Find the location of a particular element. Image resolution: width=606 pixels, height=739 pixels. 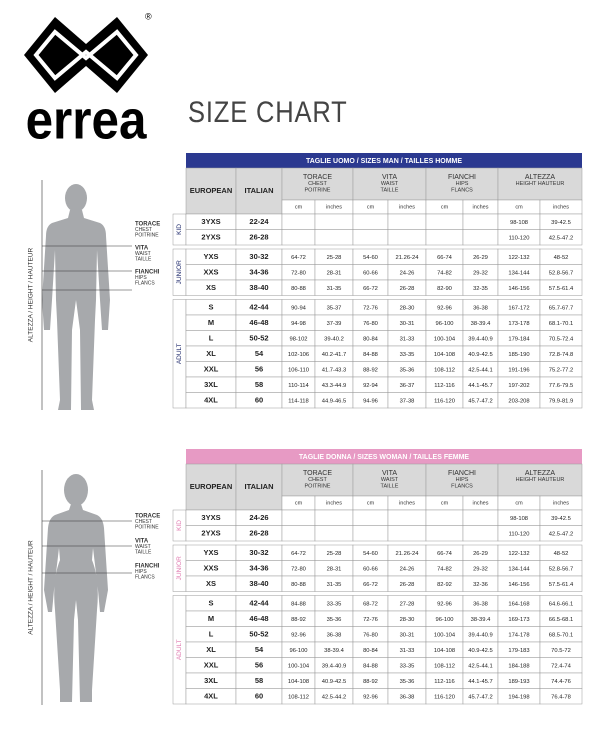

measure-cell: 74.4-76 is located at coordinates (561, 682).